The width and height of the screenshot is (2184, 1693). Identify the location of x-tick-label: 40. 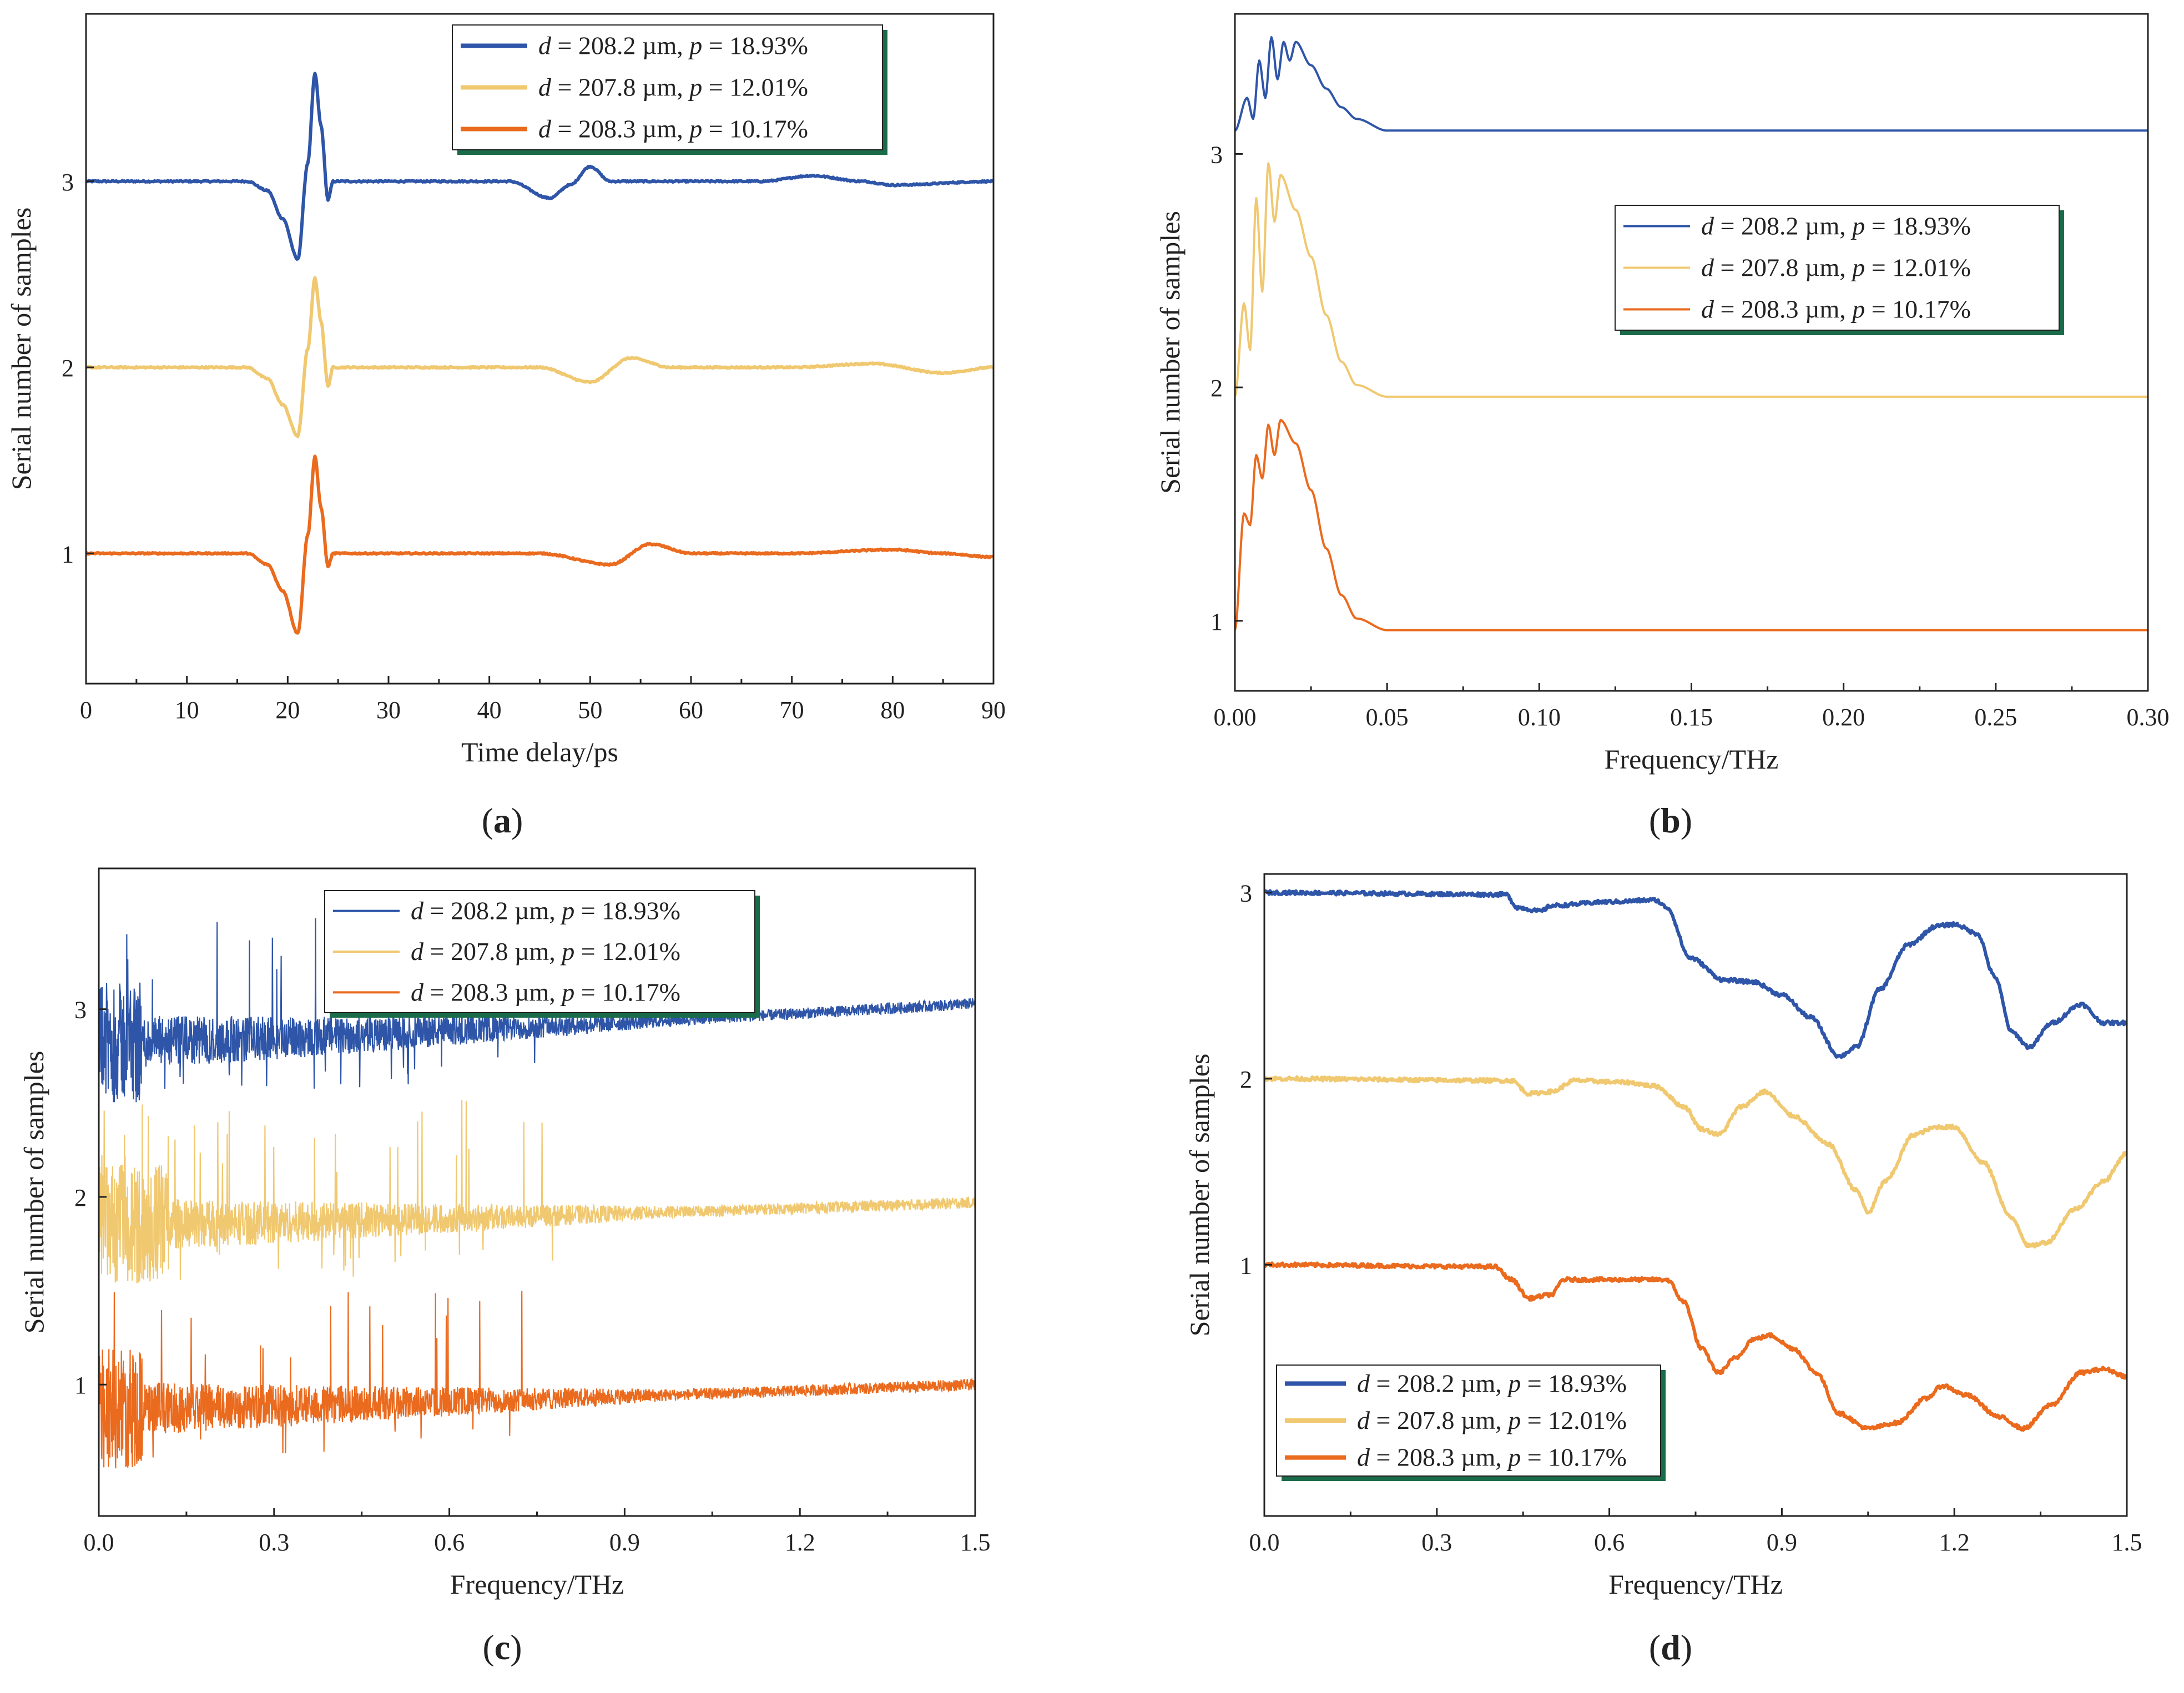
(489, 710).